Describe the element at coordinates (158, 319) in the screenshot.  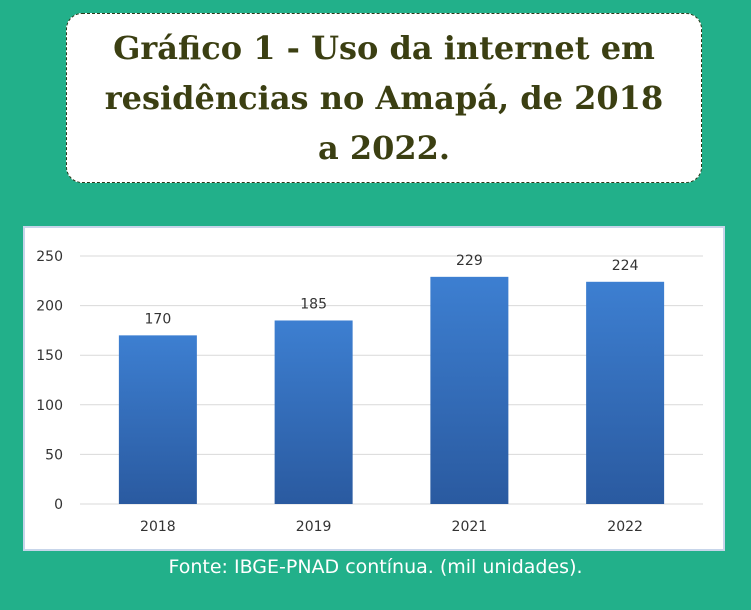
I see `data-label-2018: 170` at that location.